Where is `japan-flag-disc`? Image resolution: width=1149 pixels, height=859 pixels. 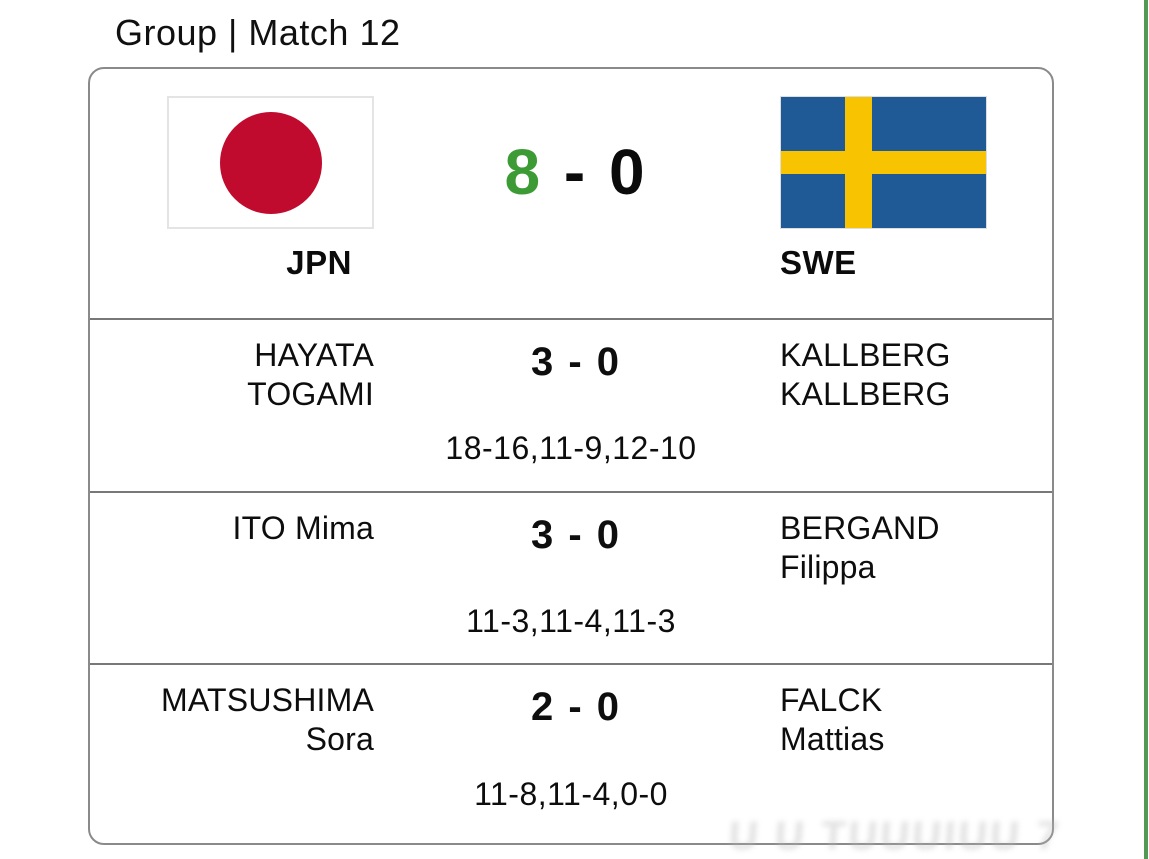 japan-flag-disc is located at coordinates (270, 162).